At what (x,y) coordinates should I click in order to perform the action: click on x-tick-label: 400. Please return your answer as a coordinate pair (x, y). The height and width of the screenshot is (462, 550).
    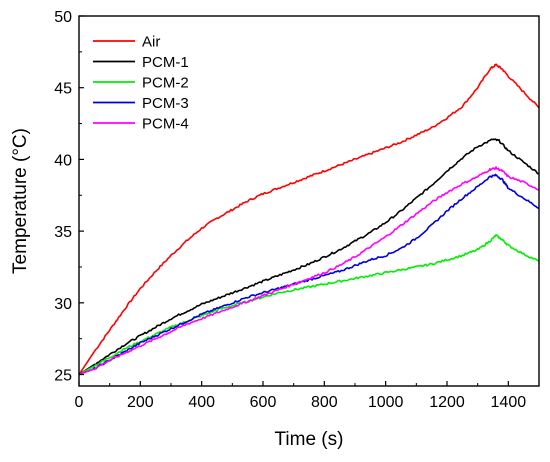
    Looking at the image, I should click on (201, 402).